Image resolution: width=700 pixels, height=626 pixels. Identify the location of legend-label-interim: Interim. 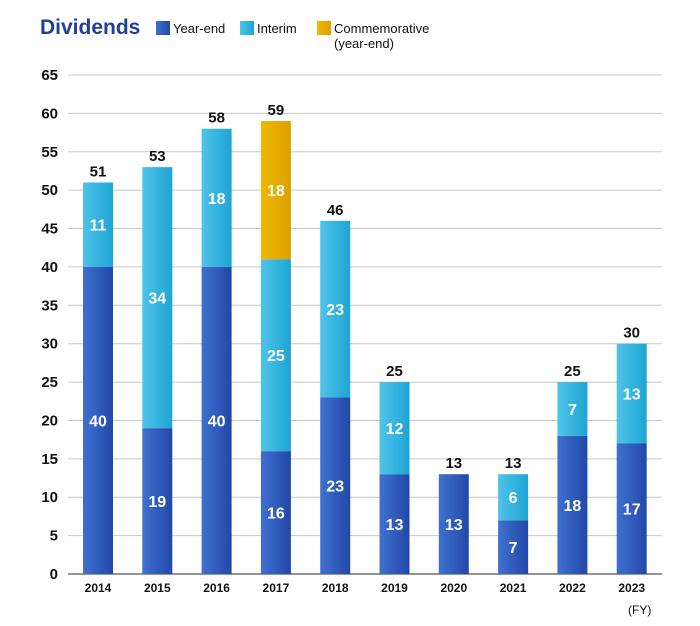
(277, 28).